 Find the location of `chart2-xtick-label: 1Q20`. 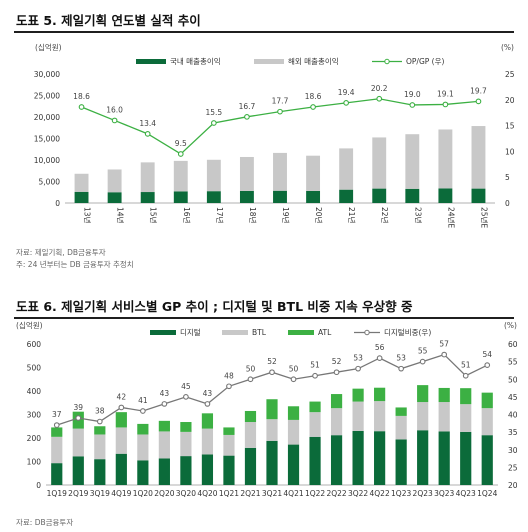

chart2-xtick-label: 1Q20 is located at coordinates (143, 493).